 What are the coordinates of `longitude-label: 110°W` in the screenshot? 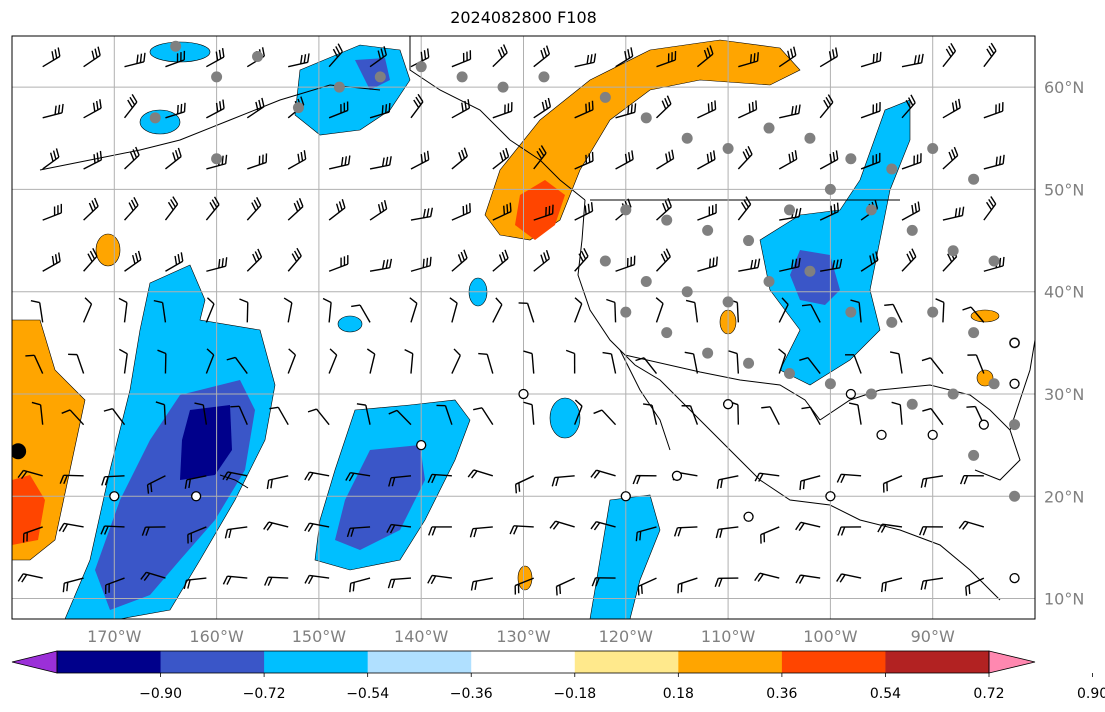 It's located at (728, 636).